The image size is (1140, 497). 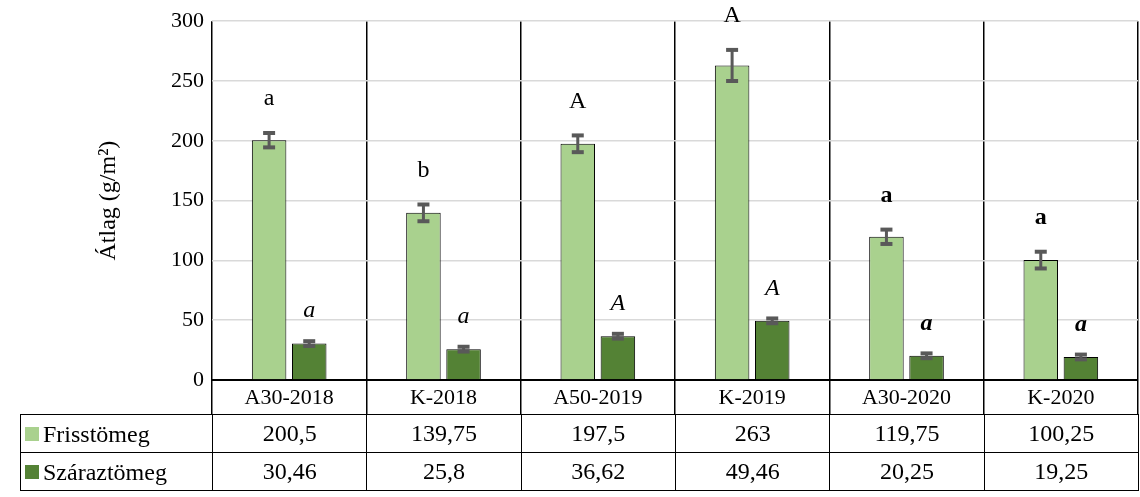 What do you see at coordinates (752, 471) in the screenshot?
I see `data-label: 49,46` at bounding box center [752, 471].